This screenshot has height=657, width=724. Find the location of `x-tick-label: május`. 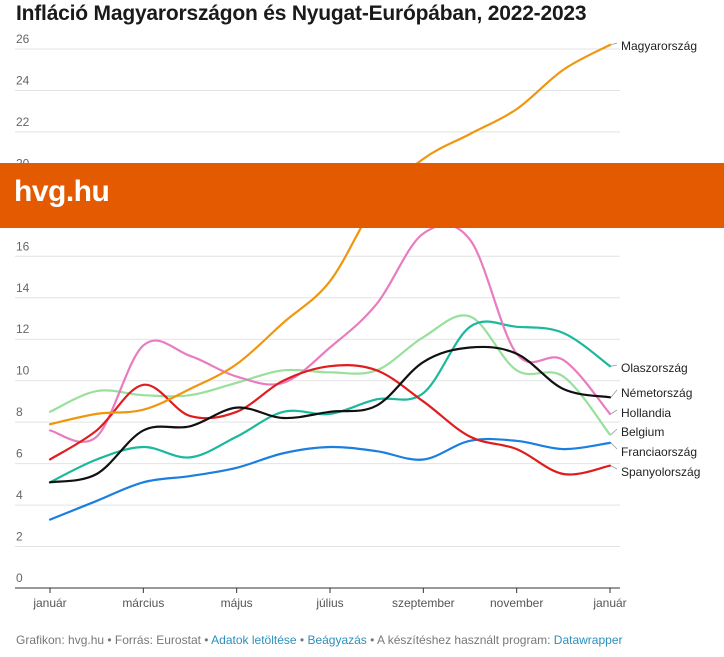

x-tick-label: május is located at coordinates (237, 603).